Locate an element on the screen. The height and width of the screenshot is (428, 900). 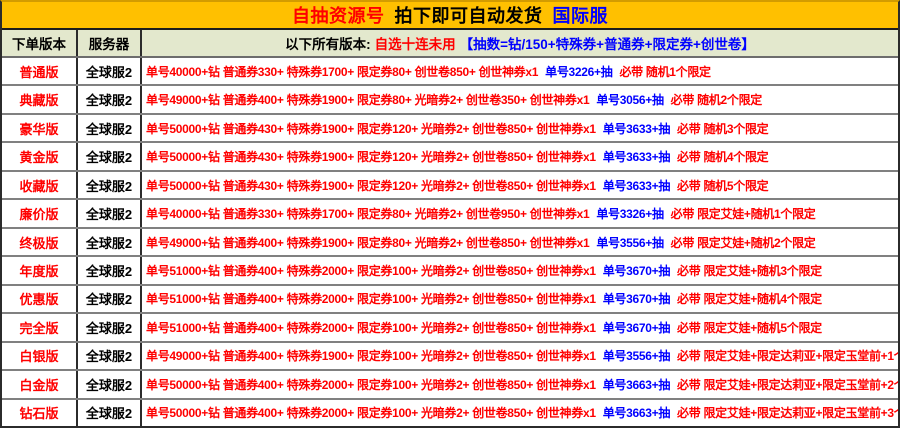
description-bonus: 必带 随机2个限定 is located at coordinates (716, 100).